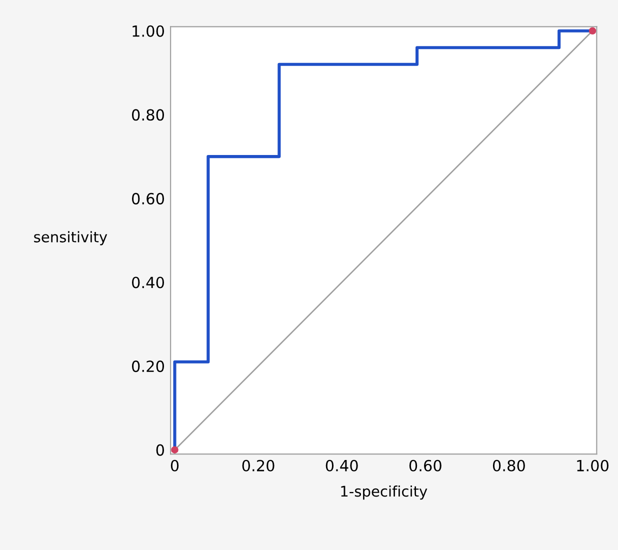  Describe the element at coordinates (384, 492) in the screenshot. I see `x-axis-title: 1-specificity` at that location.